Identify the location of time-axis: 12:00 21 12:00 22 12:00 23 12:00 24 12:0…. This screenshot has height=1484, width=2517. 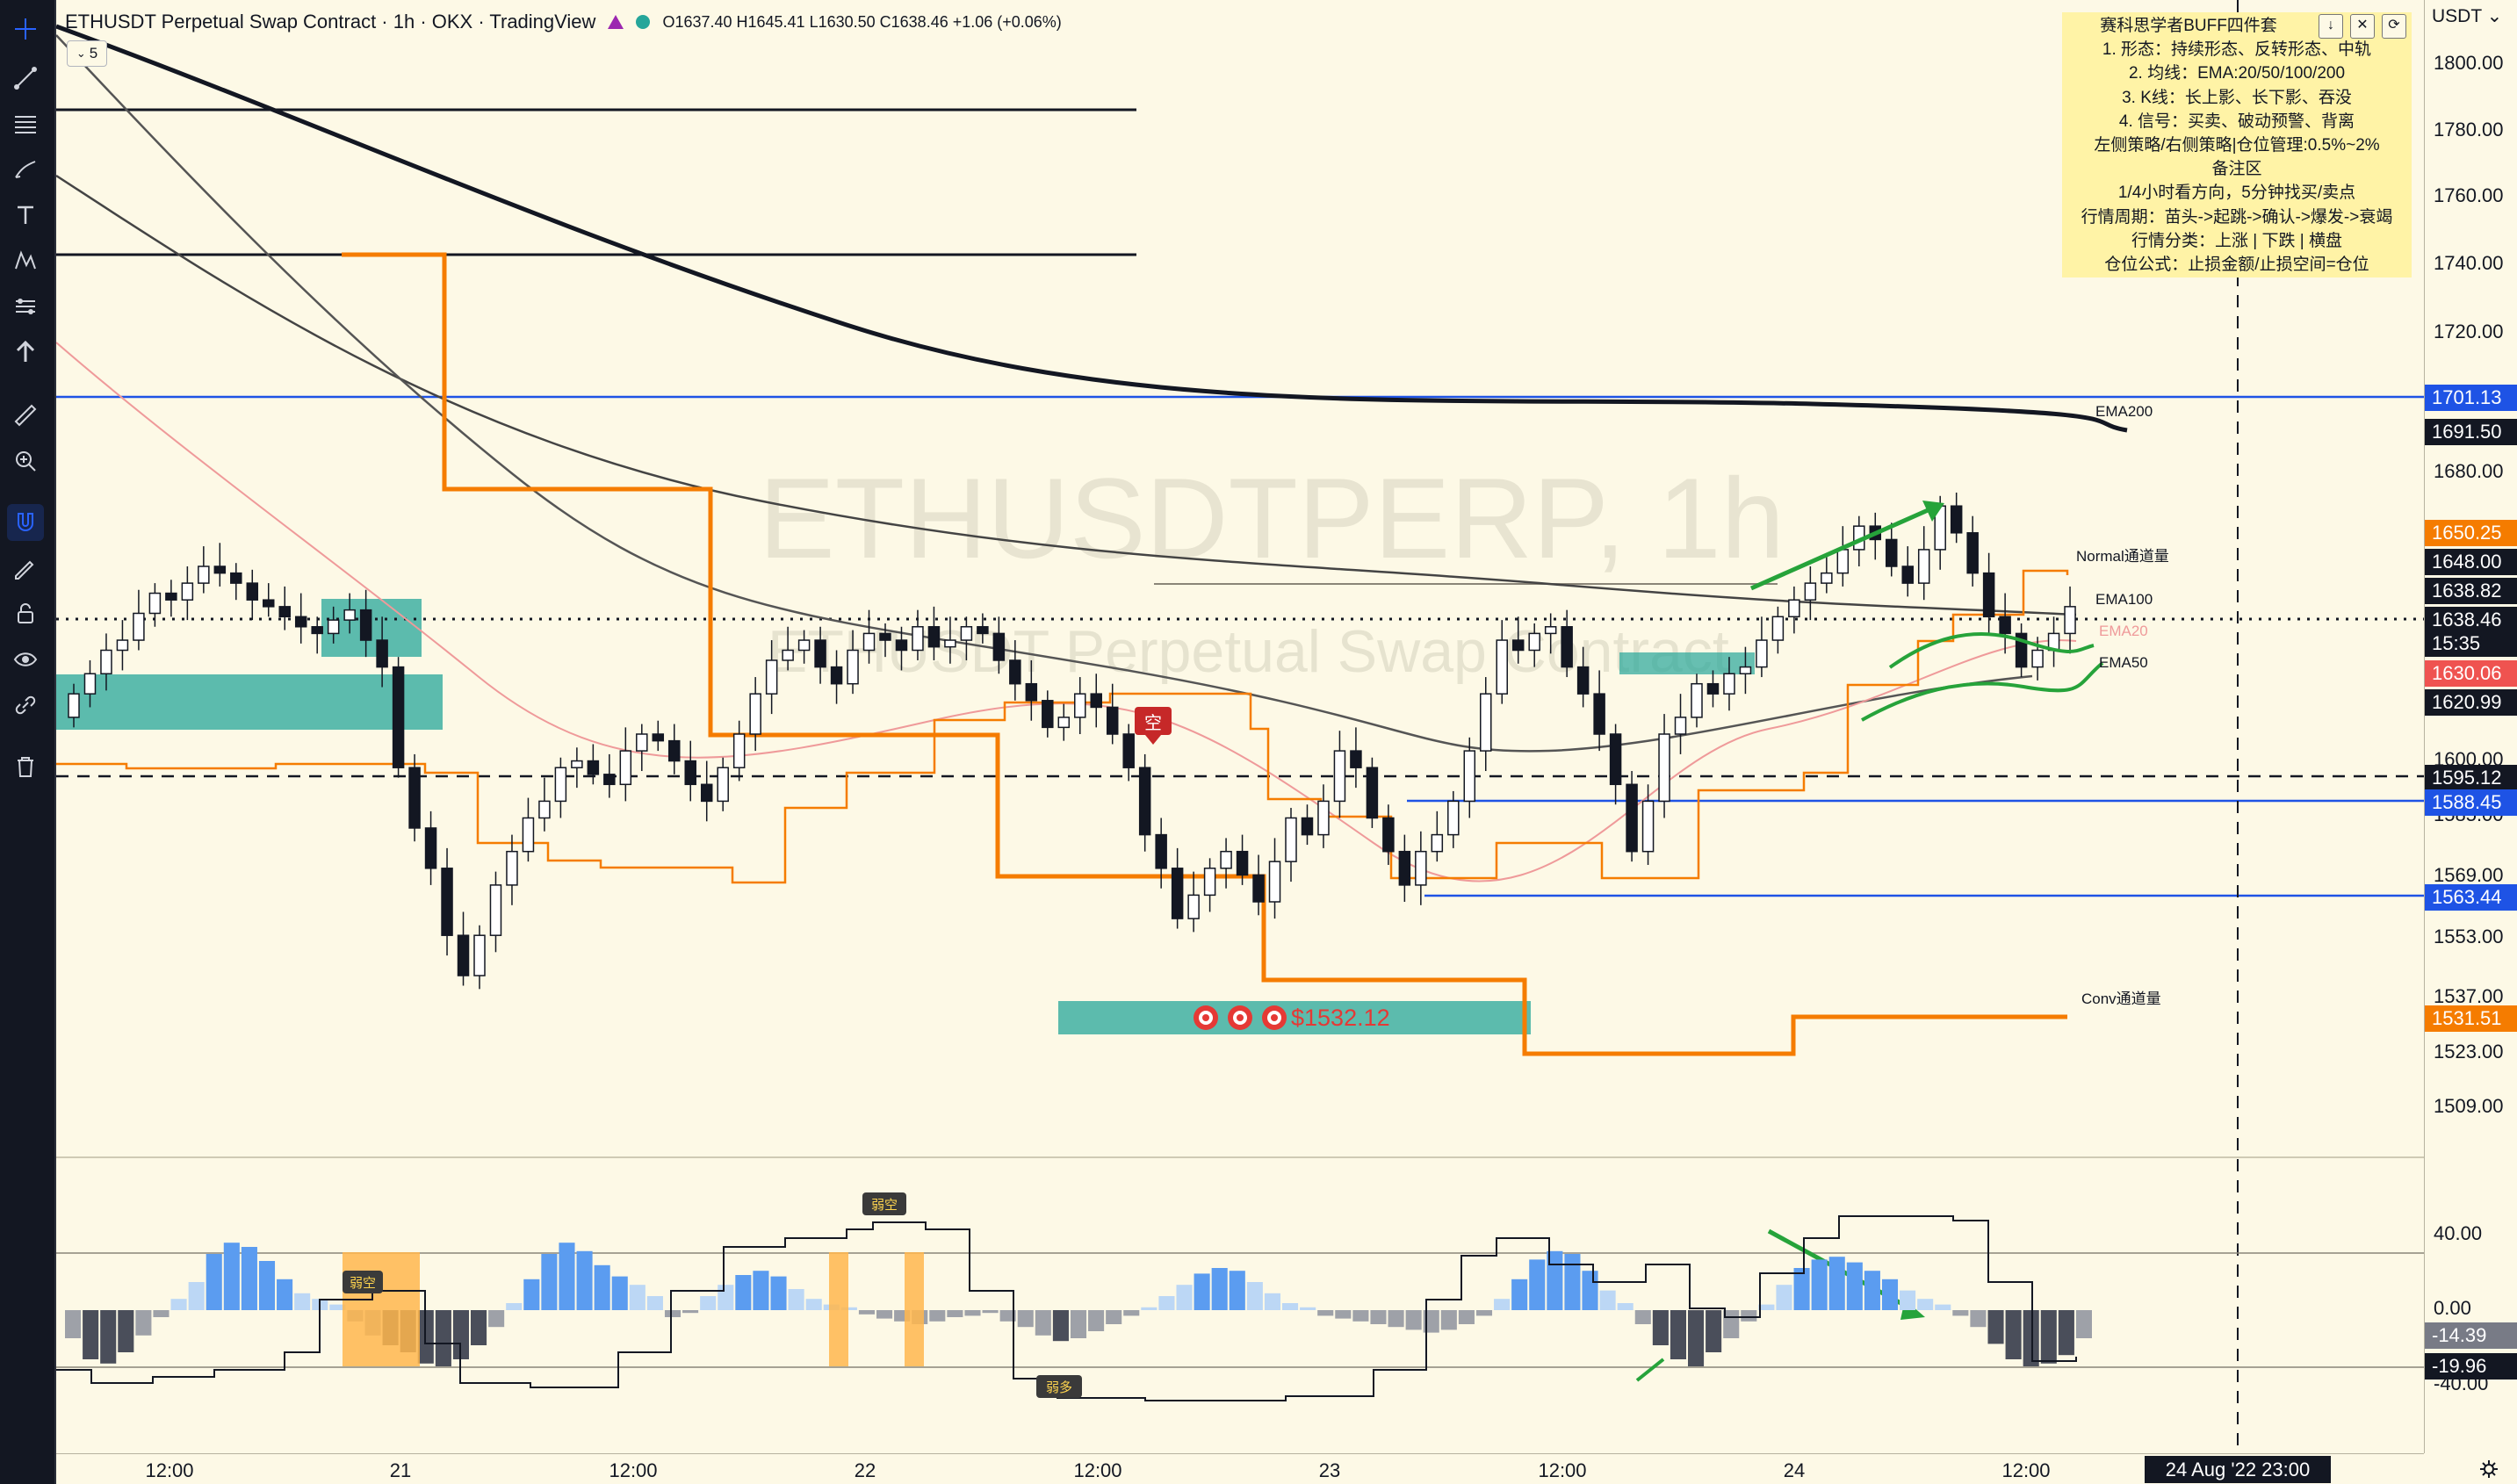
(1240, 1468).